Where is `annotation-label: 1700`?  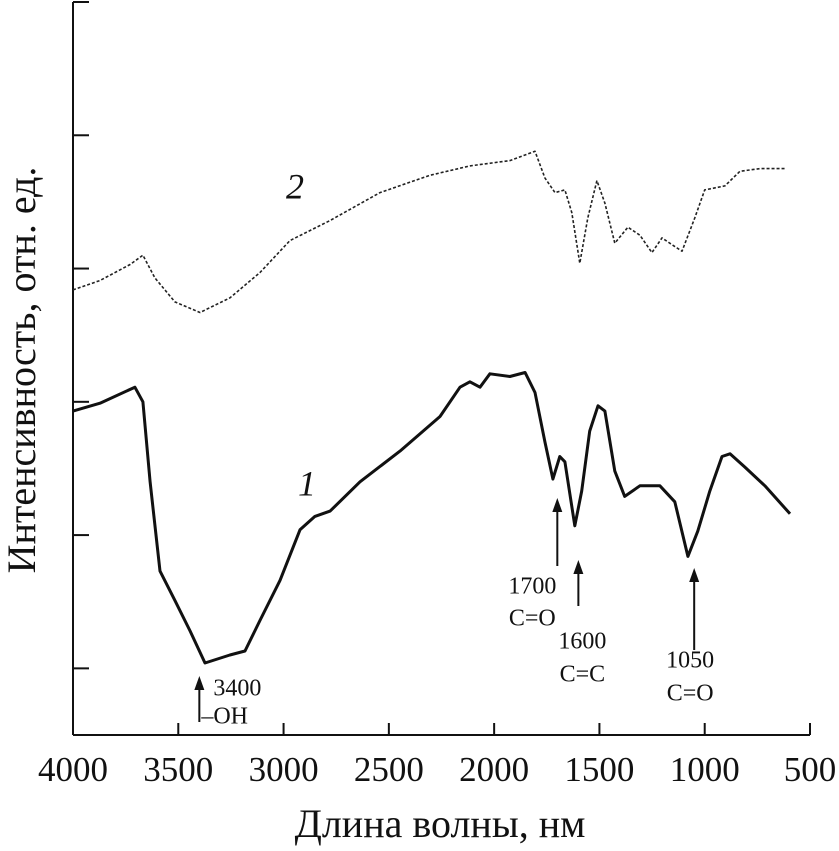 annotation-label: 1700 is located at coordinates (532, 587).